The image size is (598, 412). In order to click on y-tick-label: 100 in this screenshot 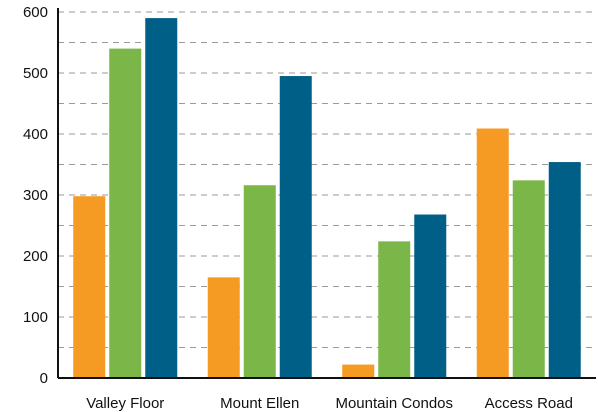, I will do `click(35, 317)`.